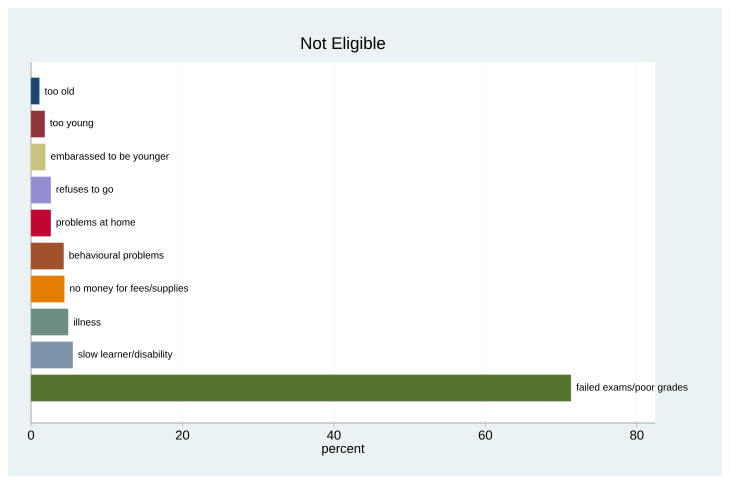 This screenshot has width=731, height=484. What do you see at coordinates (632, 388) in the screenshot?
I see `y-tick-label: failed exams/poor grades` at bounding box center [632, 388].